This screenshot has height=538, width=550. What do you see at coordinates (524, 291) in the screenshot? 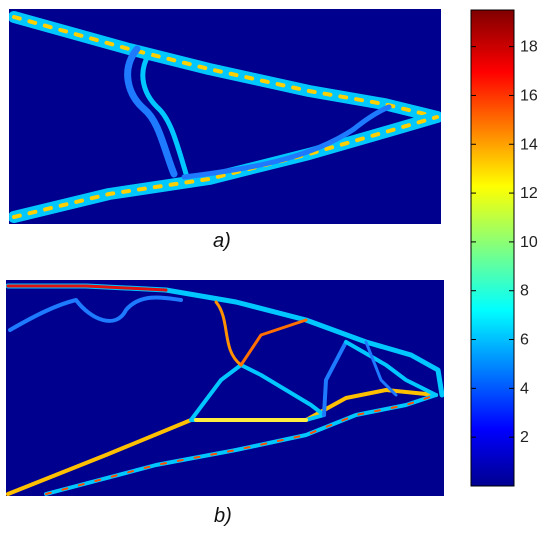
I see `colorbar-tick-label: 8` at bounding box center [524, 291].